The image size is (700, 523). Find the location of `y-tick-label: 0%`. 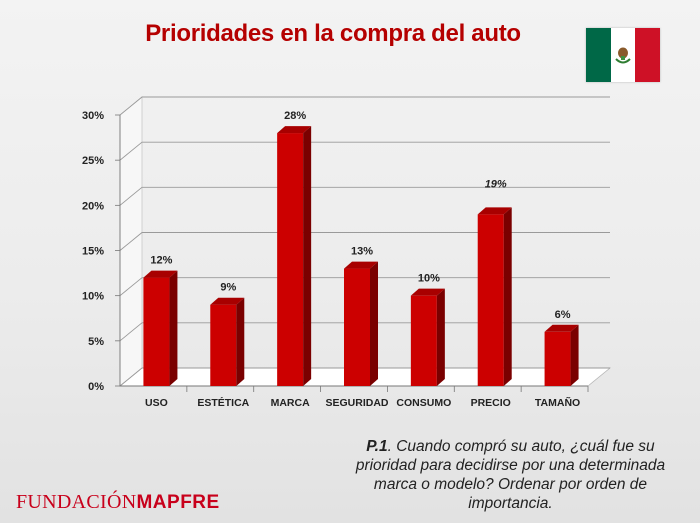

y-tick-label: 0% is located at coordinates (96, 387).